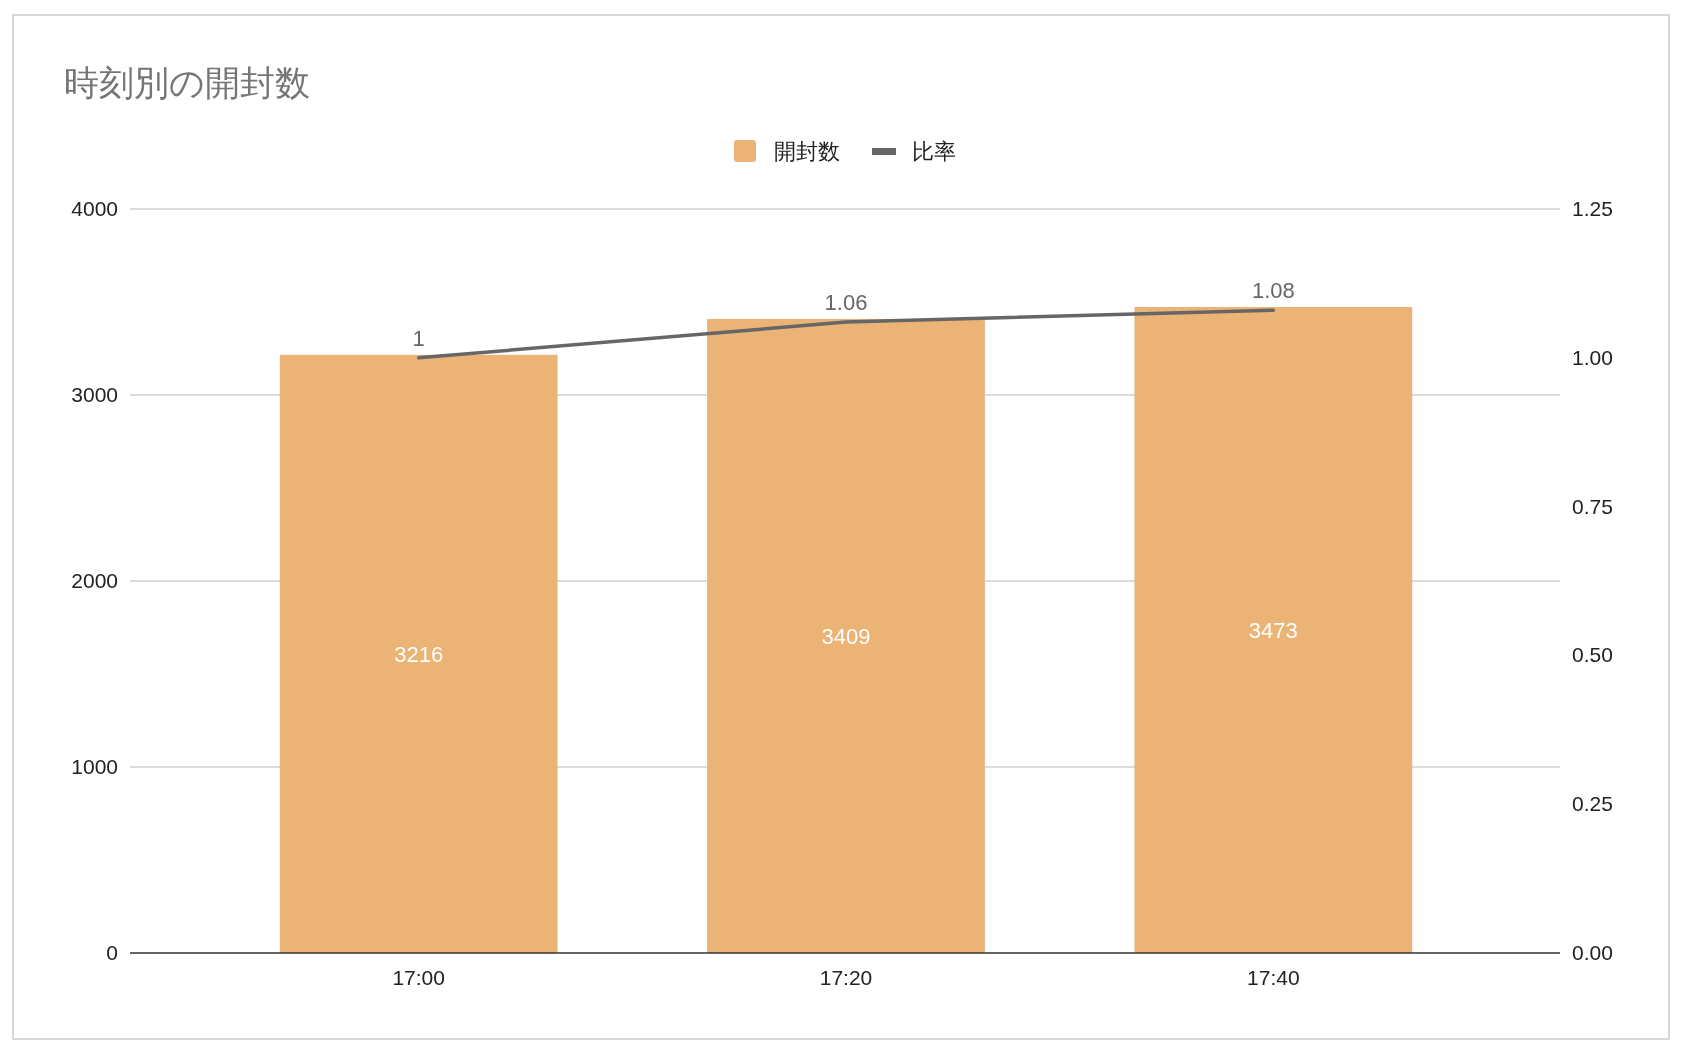  Describe the element at coordinates (846, 977) in the screenshot. I see `x-tick-label: 17:20` at that location.